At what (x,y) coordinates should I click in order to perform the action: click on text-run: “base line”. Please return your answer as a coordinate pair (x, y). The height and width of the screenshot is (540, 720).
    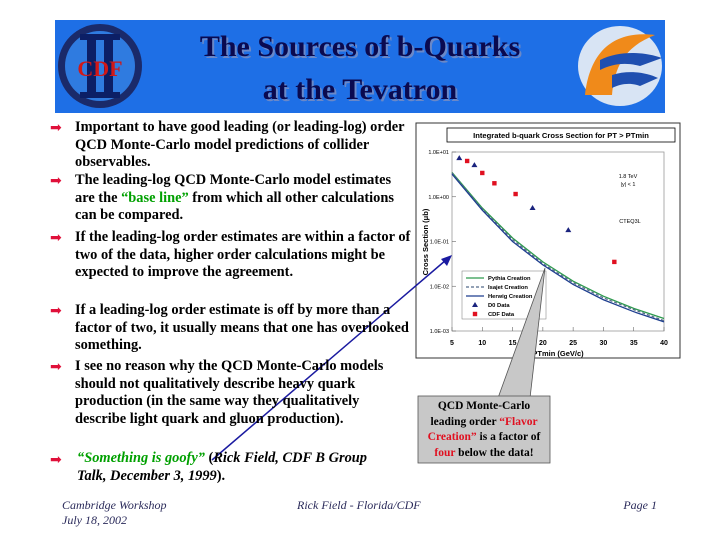
    Looking at the image, I should click on (155, 197).